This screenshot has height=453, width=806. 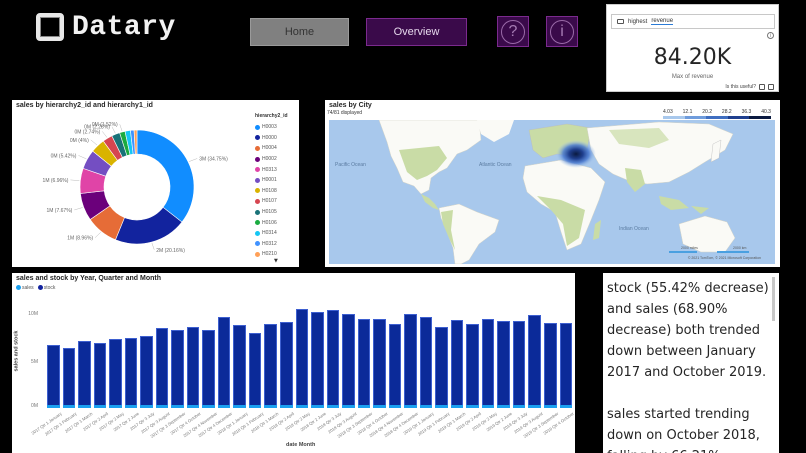 What do you see at coordinates (693, 21) in the screenshot?
I see `qa-question-input: highest revenue` at bounding box center [693, 21].